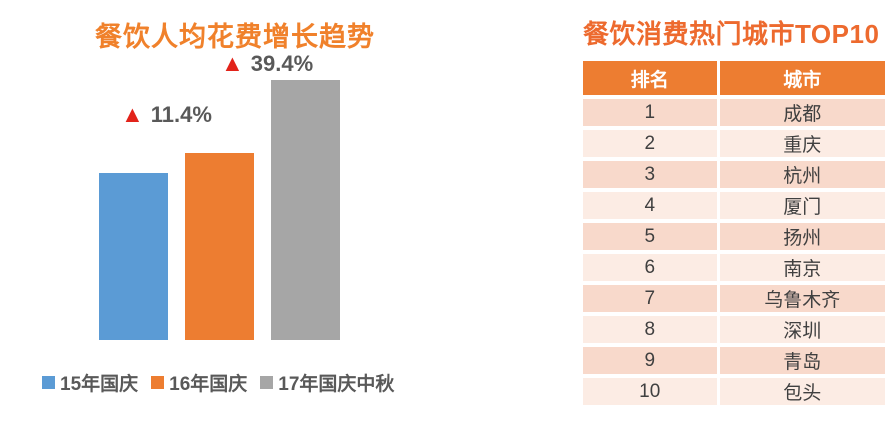 The width and height of the screenshot is (895, 425). I want to click on table-row: 2 重庆, so click(734, 144).